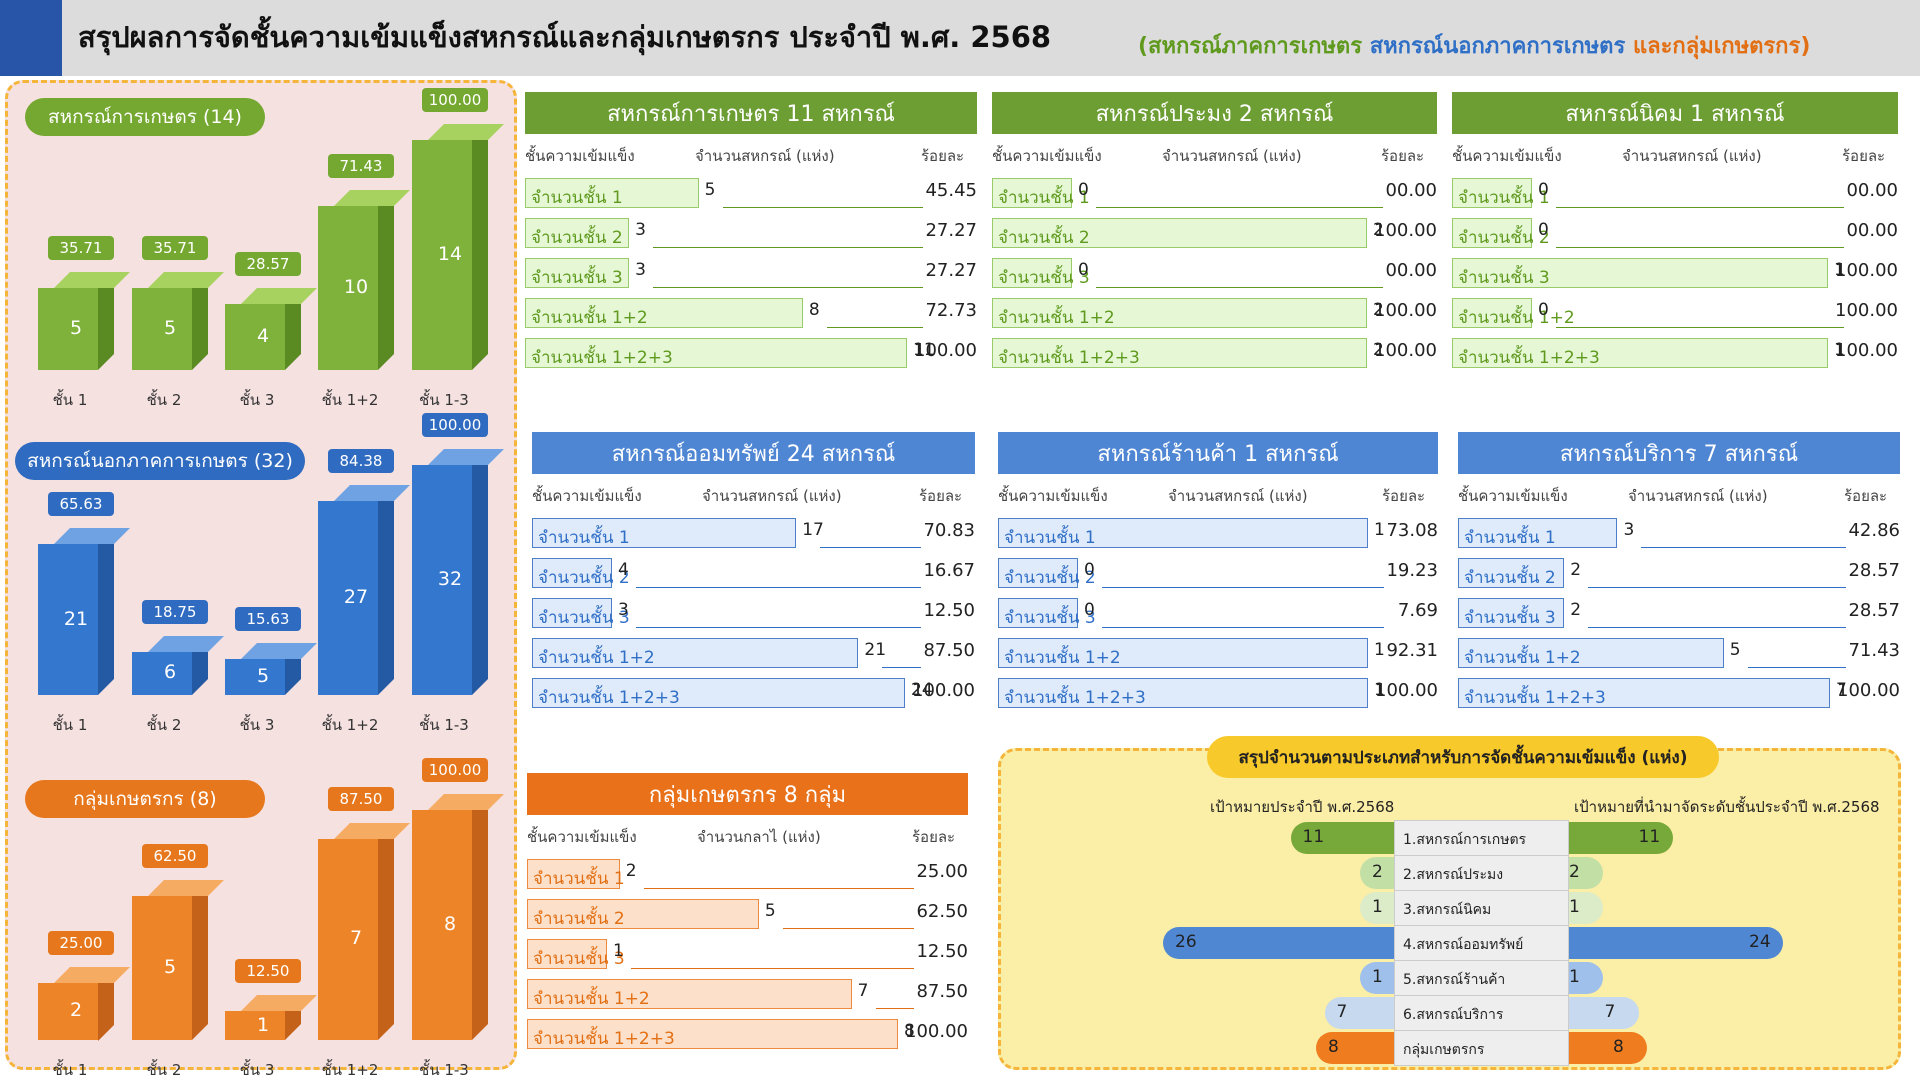 Image resolution: width=1920 pixels, height=1082 pixels. I want to click on bar-category: ชั้น 2, so click(164, 1070).